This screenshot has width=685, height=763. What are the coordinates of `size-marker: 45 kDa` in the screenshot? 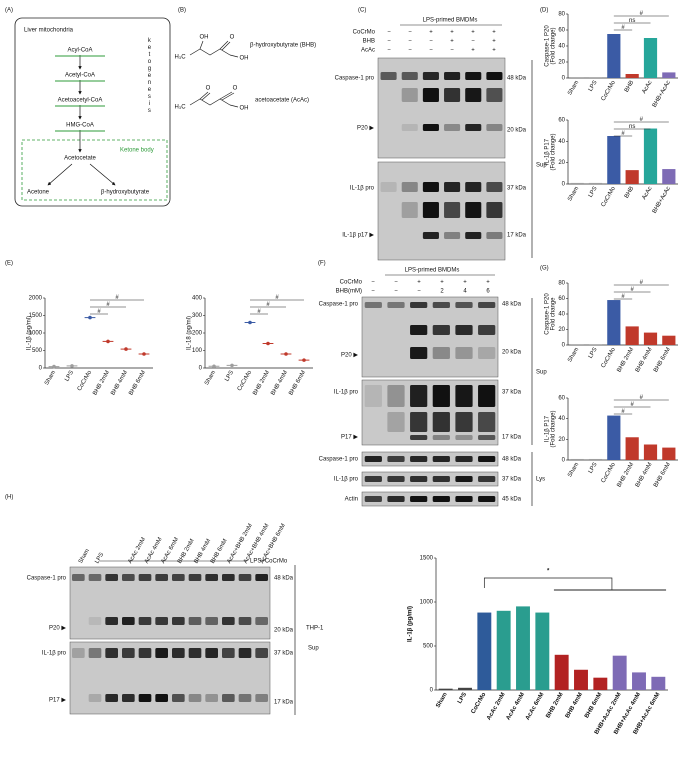 It's located at (512, 500).